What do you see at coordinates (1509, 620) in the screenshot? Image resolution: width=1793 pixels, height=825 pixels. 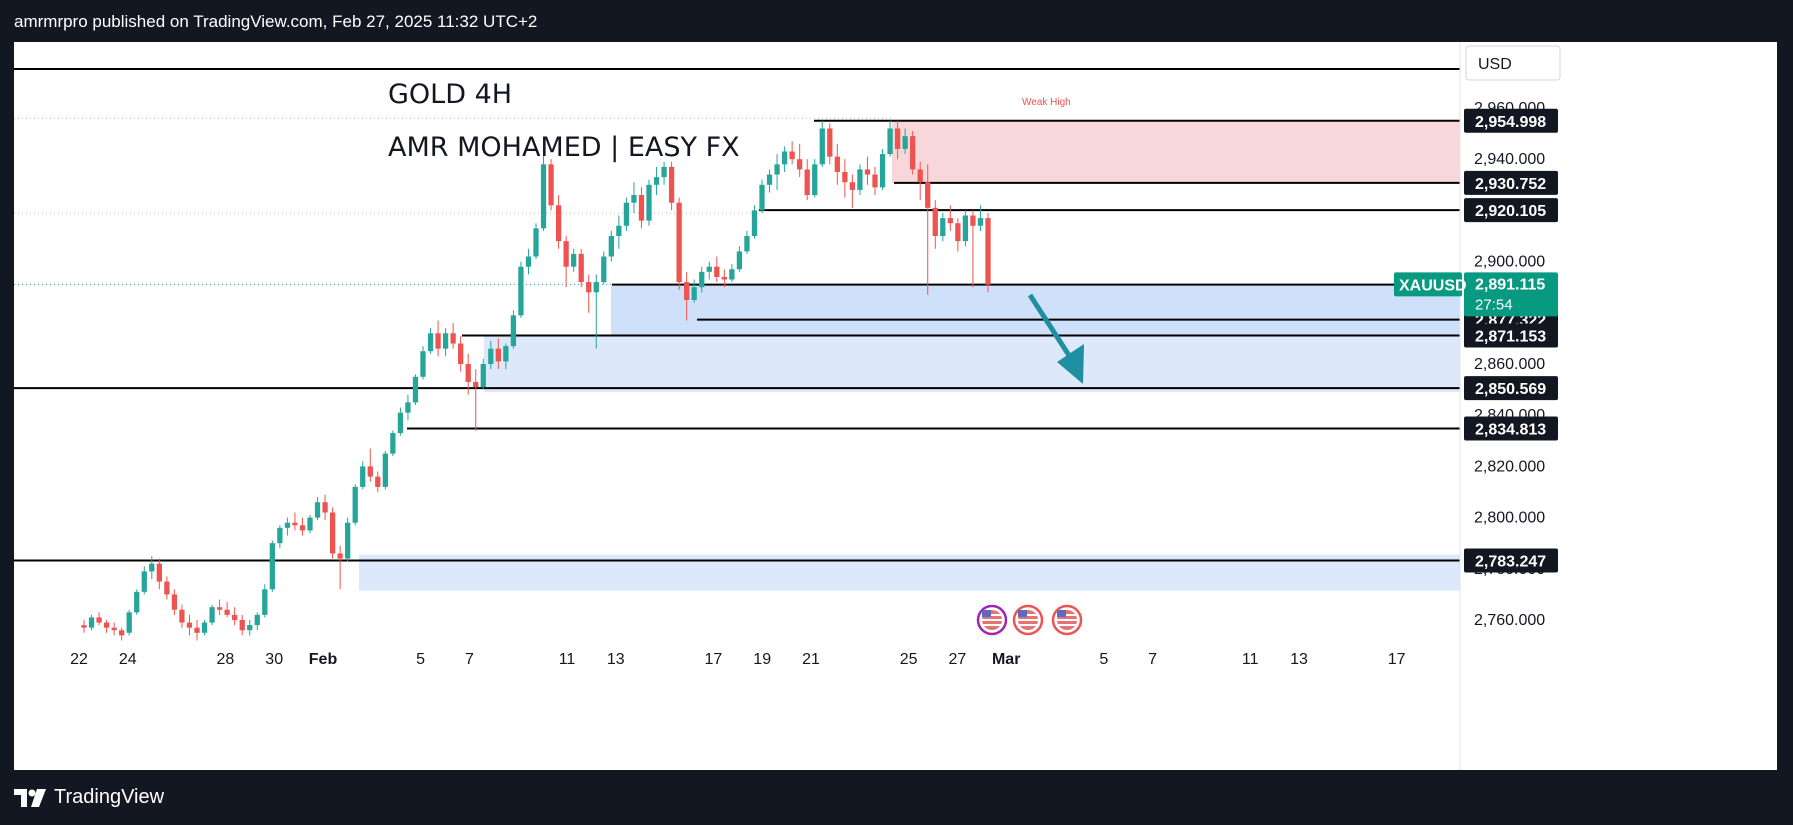 I see `y-tick-label: 2,760.000` at bounding box center [1509, 620].